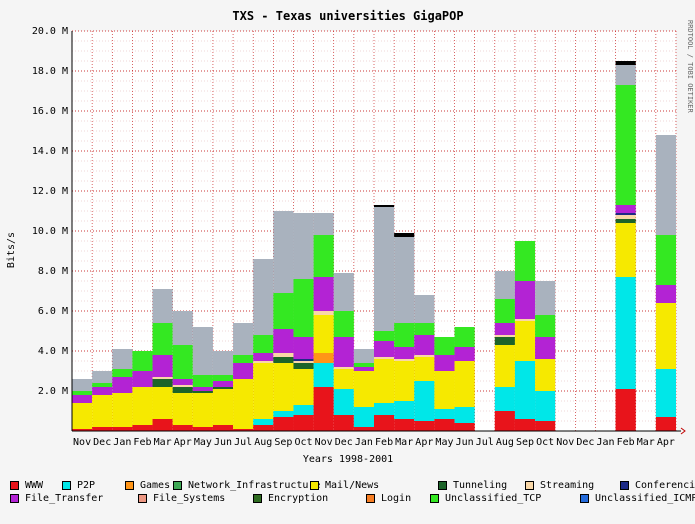 This screenshot has width=695, height=524. Describe the element at coordinates (53, 311) in the screenshot. I see `y-tick-label: 6.0 M` at that location.